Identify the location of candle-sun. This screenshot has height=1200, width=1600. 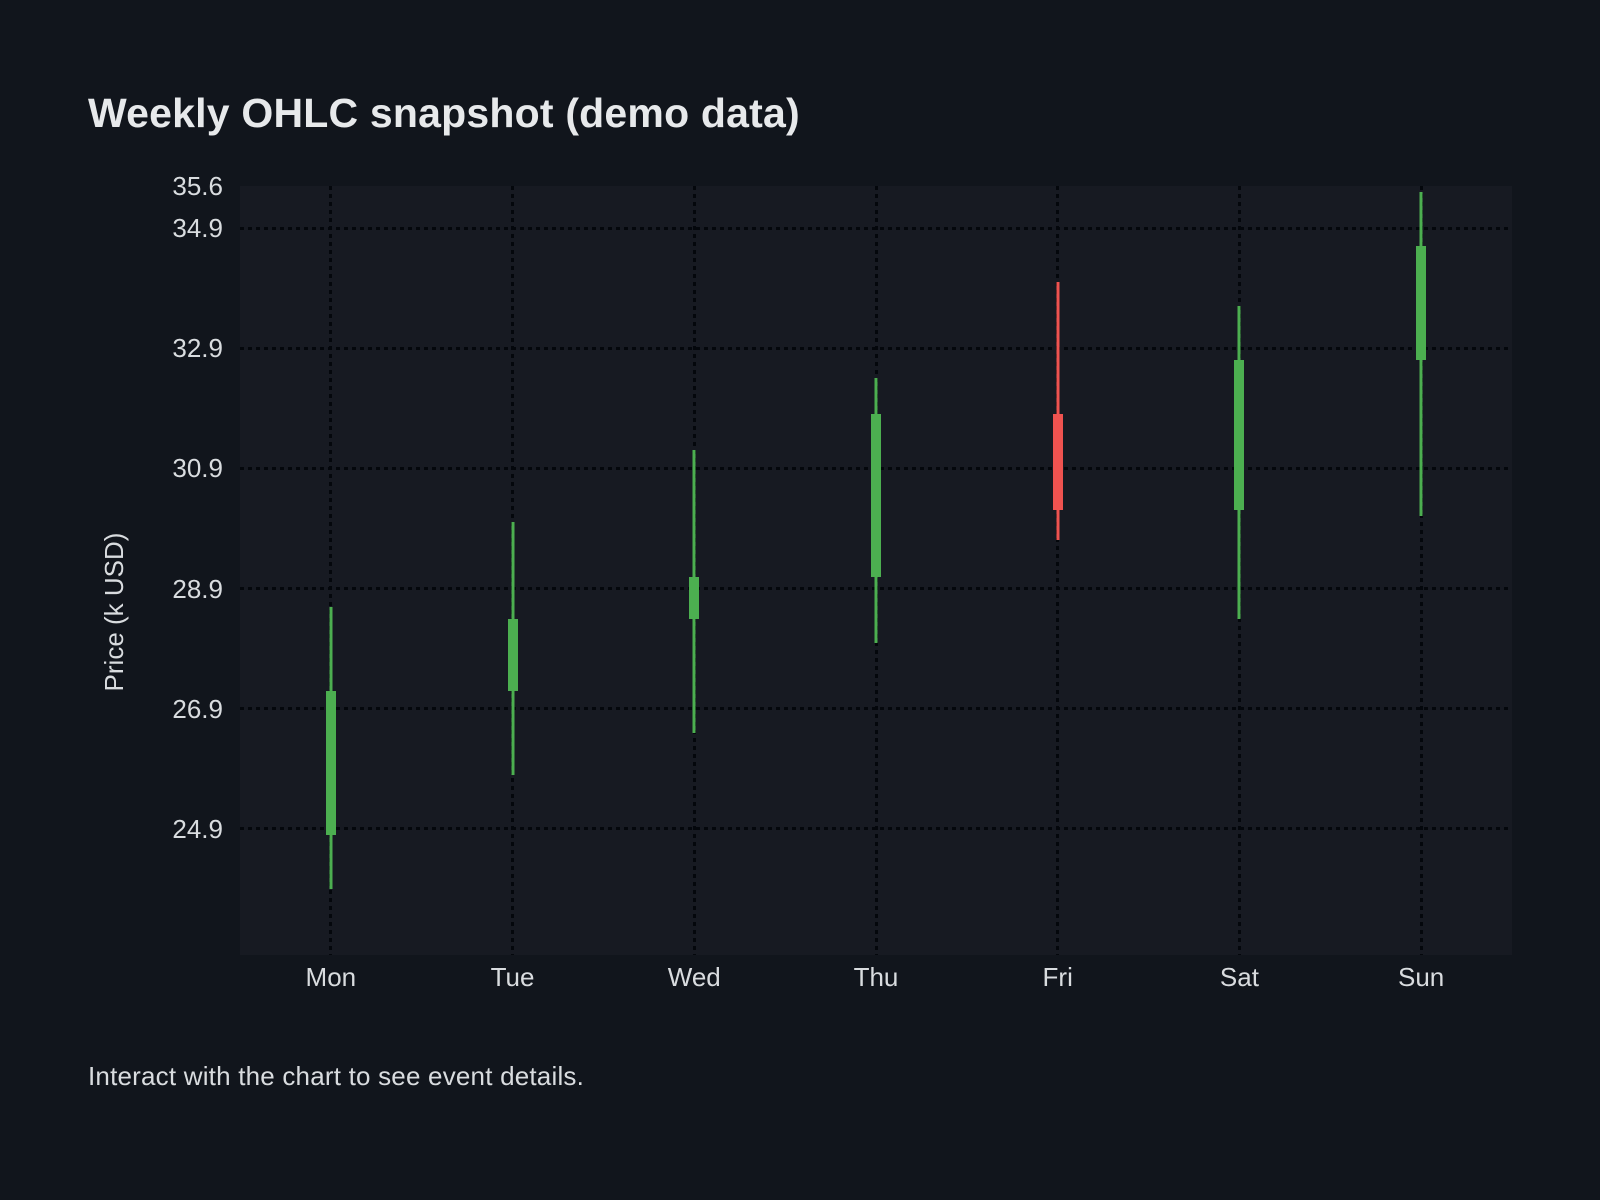
(1421, 354).